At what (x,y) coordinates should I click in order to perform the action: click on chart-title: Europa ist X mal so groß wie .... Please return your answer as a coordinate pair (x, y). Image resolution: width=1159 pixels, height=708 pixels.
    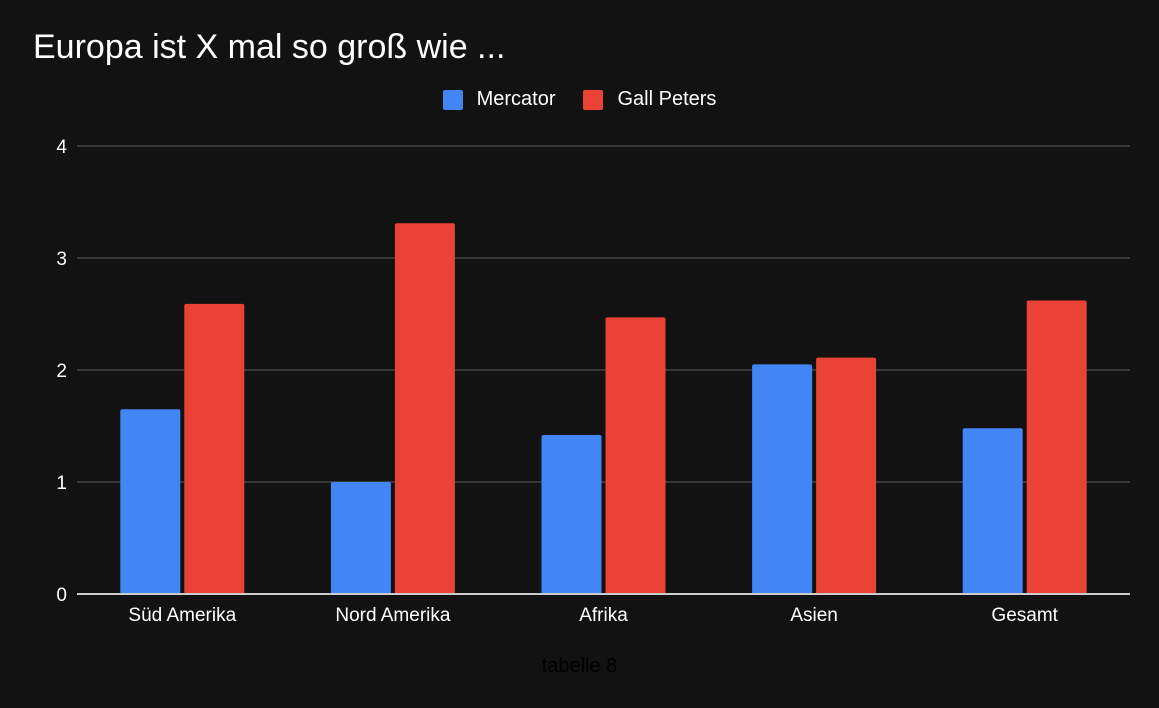
    Looking at the image, I should click on (269, 47).